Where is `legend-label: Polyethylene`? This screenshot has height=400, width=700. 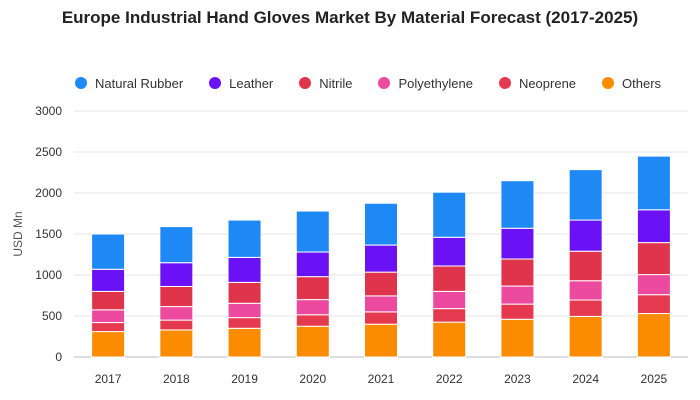
legend-label: Polyethylene is located at coordinates (435, 83).